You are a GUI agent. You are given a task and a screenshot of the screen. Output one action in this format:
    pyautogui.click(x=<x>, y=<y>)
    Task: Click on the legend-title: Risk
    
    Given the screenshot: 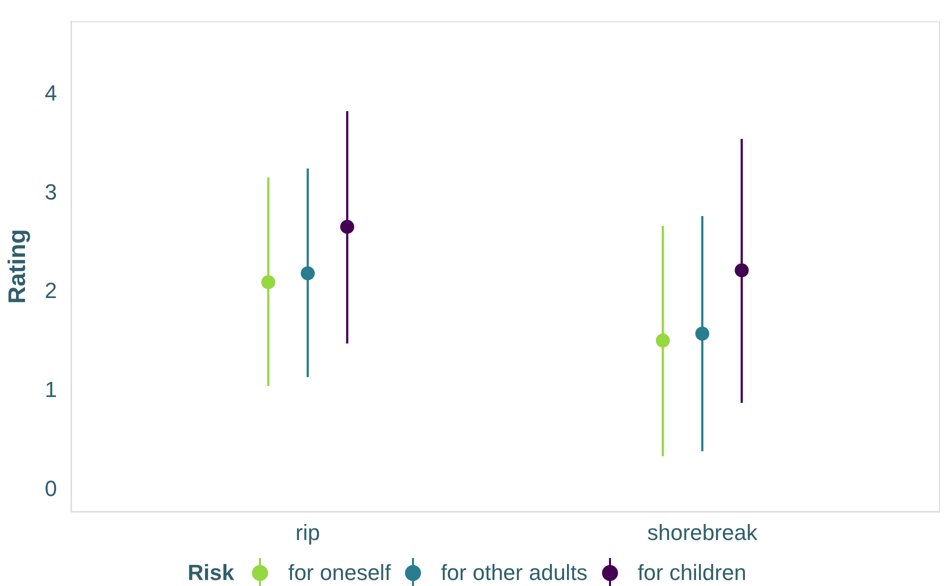 What is the action you would take?
    pyautogui.click(x=211, y=573)
    